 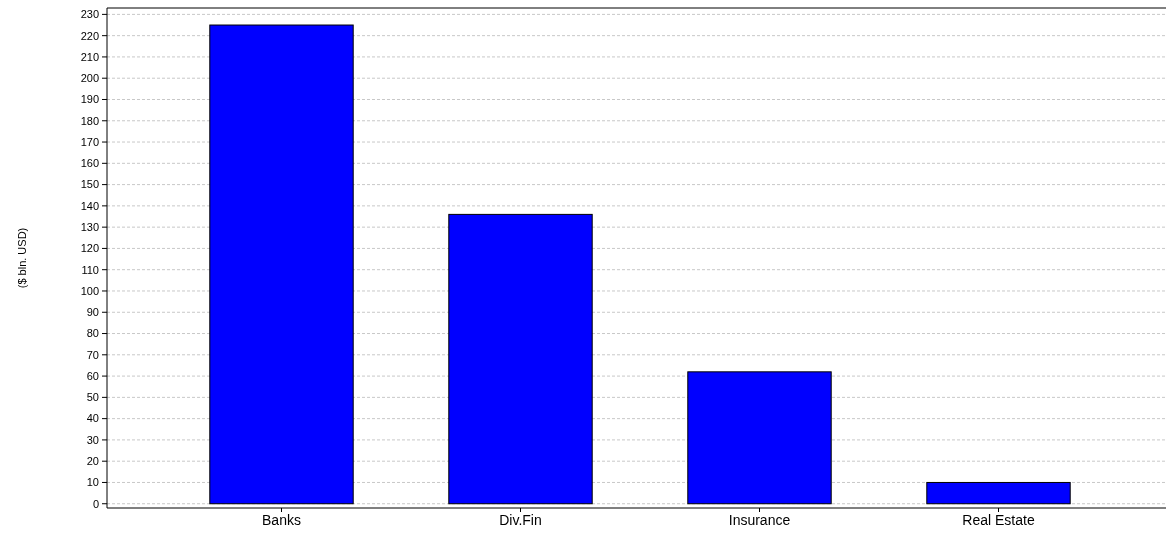 I want to click on y-tick-label: 220, so click(x=89, y=35).